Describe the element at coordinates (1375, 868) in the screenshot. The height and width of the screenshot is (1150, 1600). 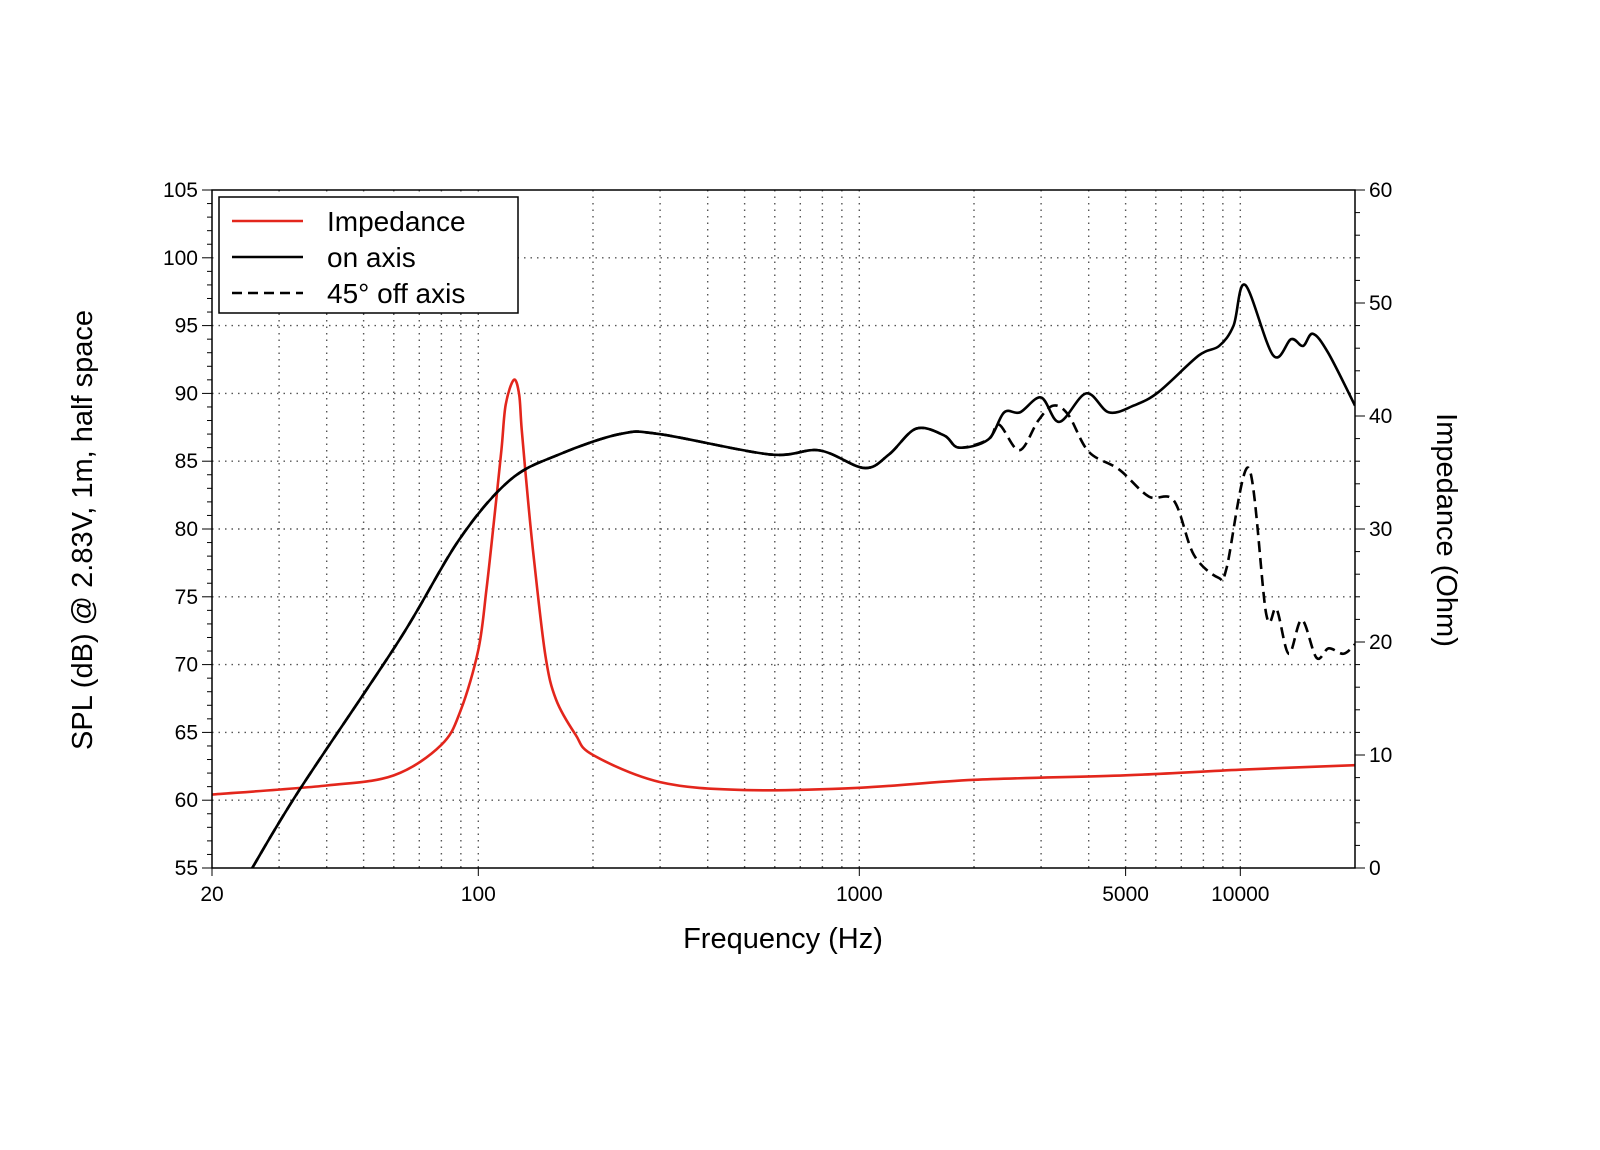
I see `y2-tick-label: 0` at that location.